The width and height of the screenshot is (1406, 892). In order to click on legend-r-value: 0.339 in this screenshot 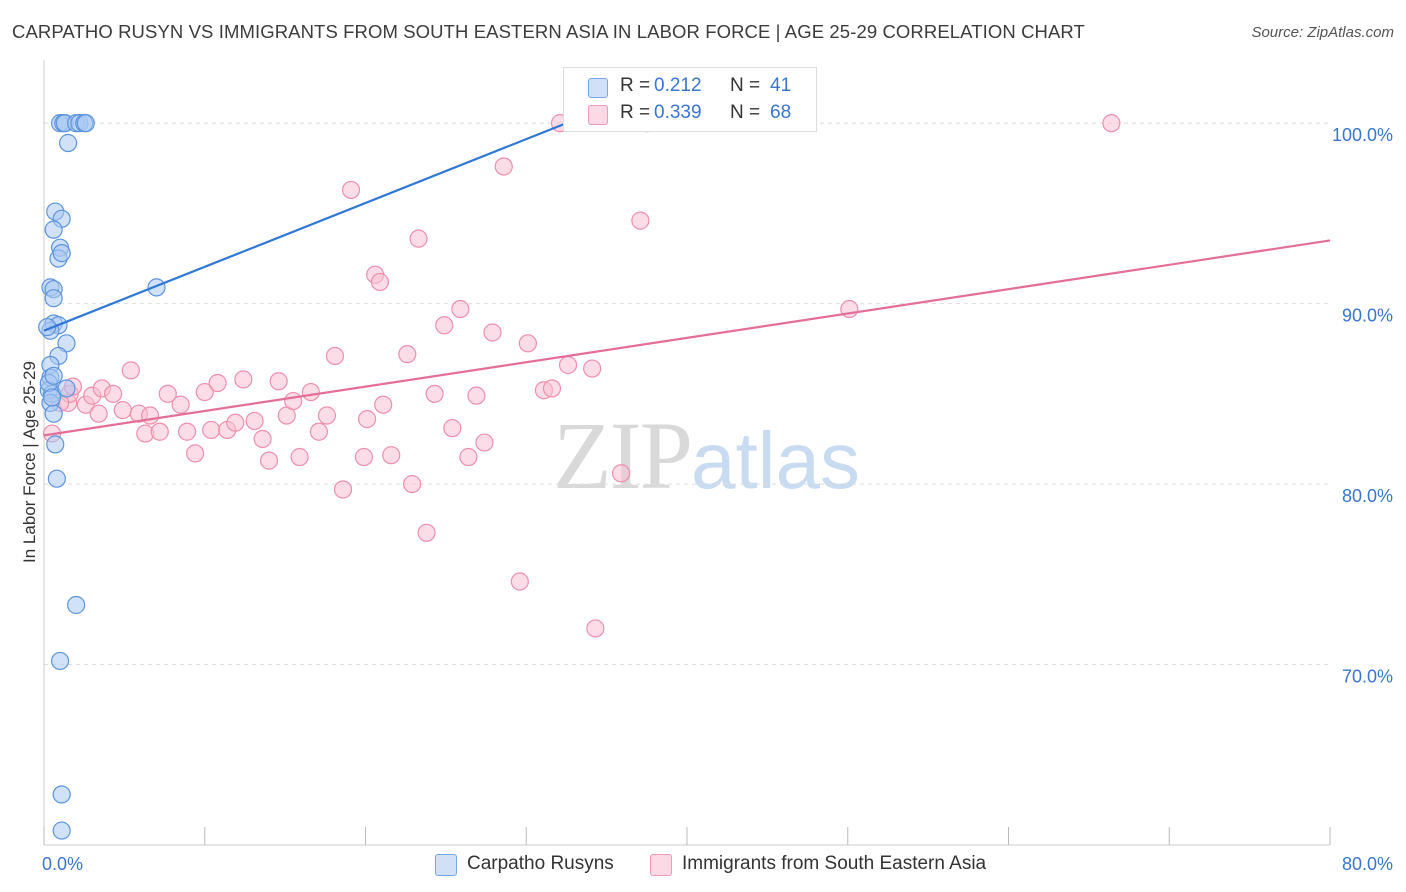, I will do `click(678, 112)`.